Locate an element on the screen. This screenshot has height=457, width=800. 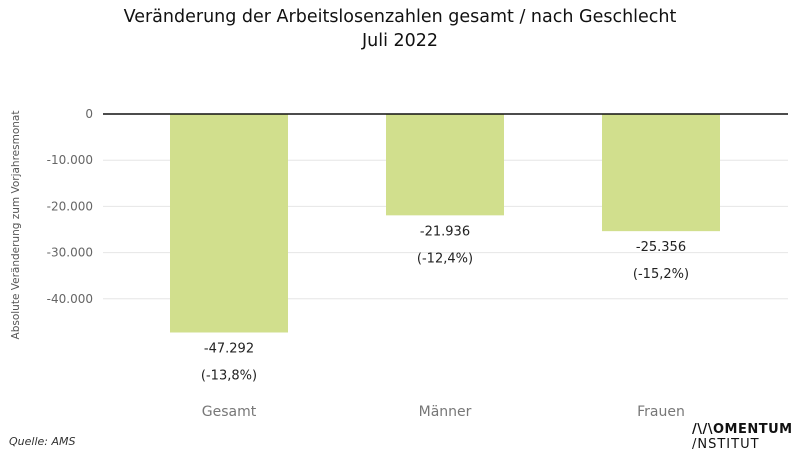
data-label: -21.936 is located at coordinates (445, 231).